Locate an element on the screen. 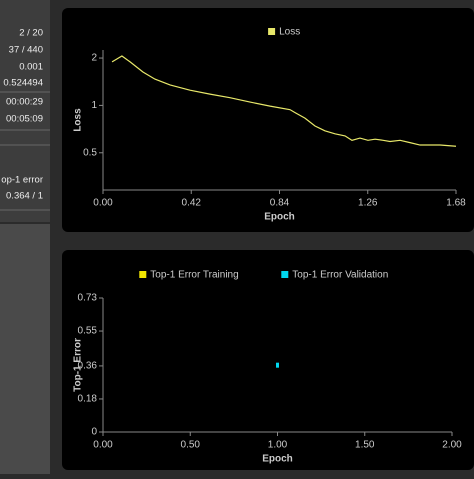  y-axis-label: Top-1 Error is located at coordinates (78, 365).